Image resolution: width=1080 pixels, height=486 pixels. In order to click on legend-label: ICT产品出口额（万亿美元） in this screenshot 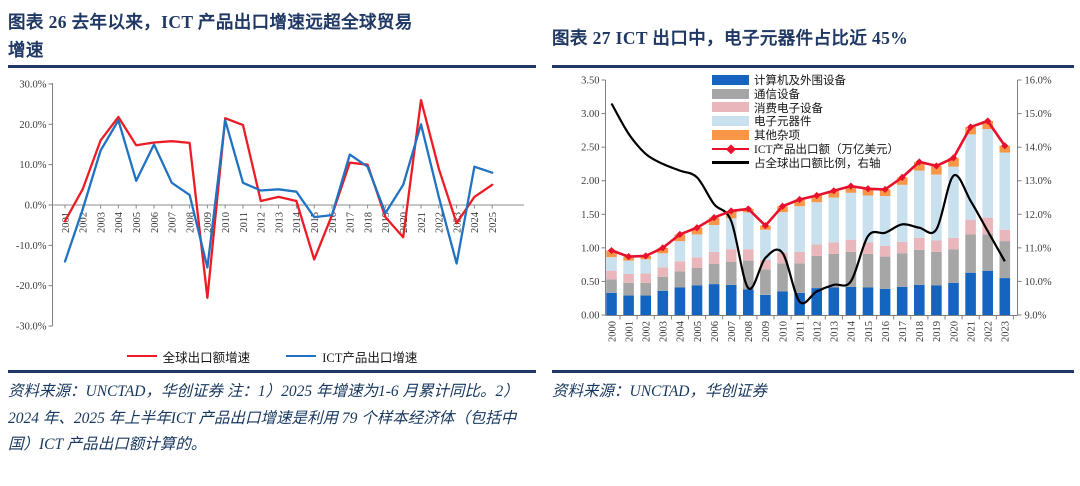, I will do `click(827, 149)`.